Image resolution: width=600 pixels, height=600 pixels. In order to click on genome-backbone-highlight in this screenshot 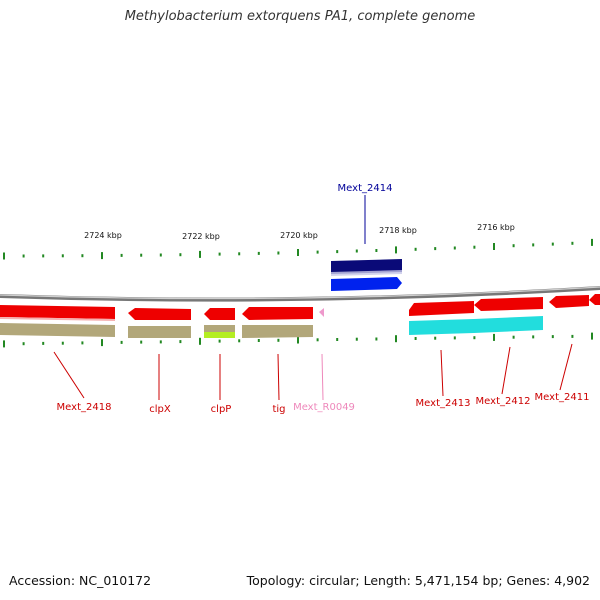, I will do `click(300, 293)`.